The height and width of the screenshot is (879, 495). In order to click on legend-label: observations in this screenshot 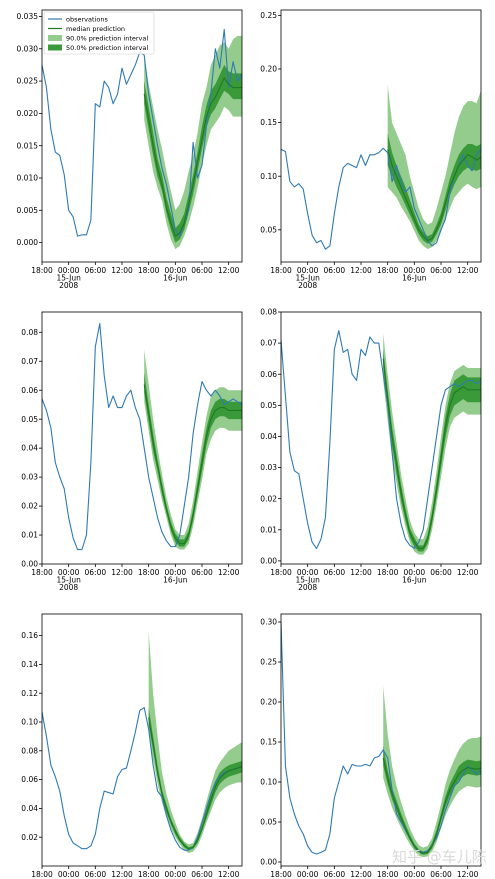, I will do `click(87, 19)`.